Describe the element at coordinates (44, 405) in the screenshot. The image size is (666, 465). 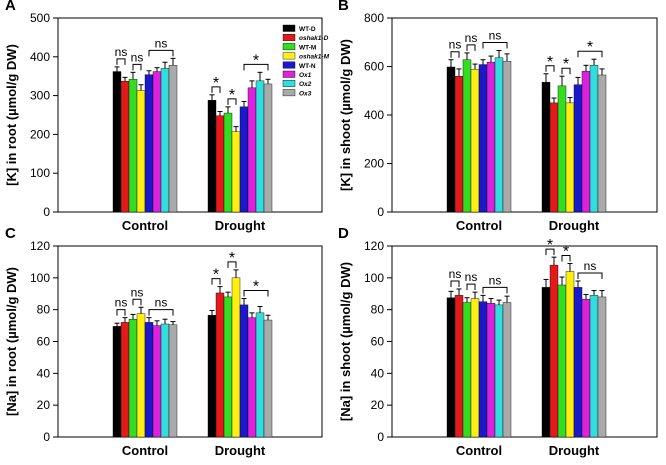
I see `y-tick-label: 20` at that location.